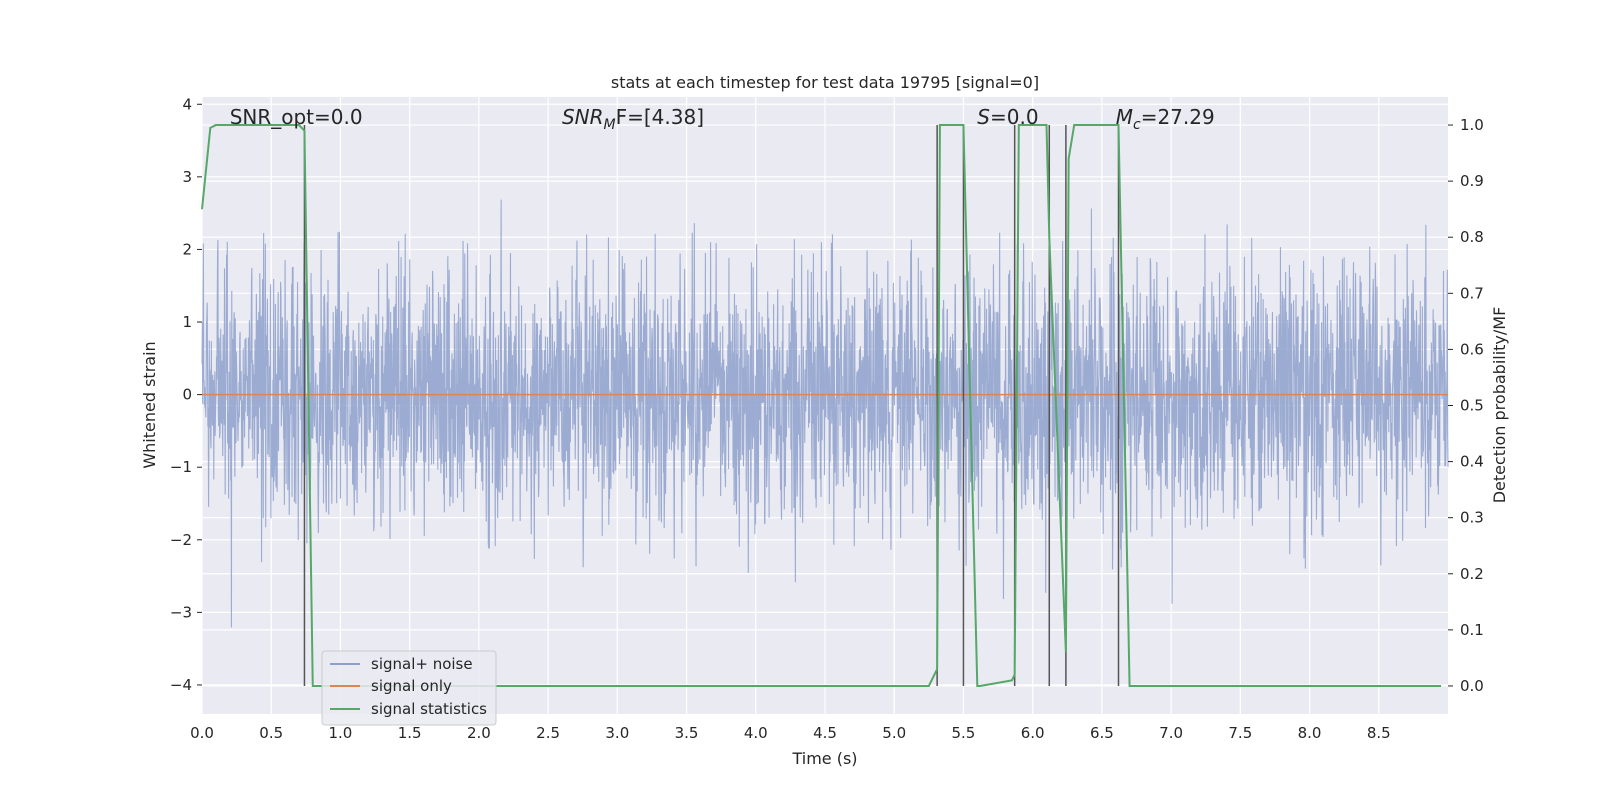  Describe the element at coordinates (271, 733) in the screenshot. I see `x-tick-label: 0.5` at that location.